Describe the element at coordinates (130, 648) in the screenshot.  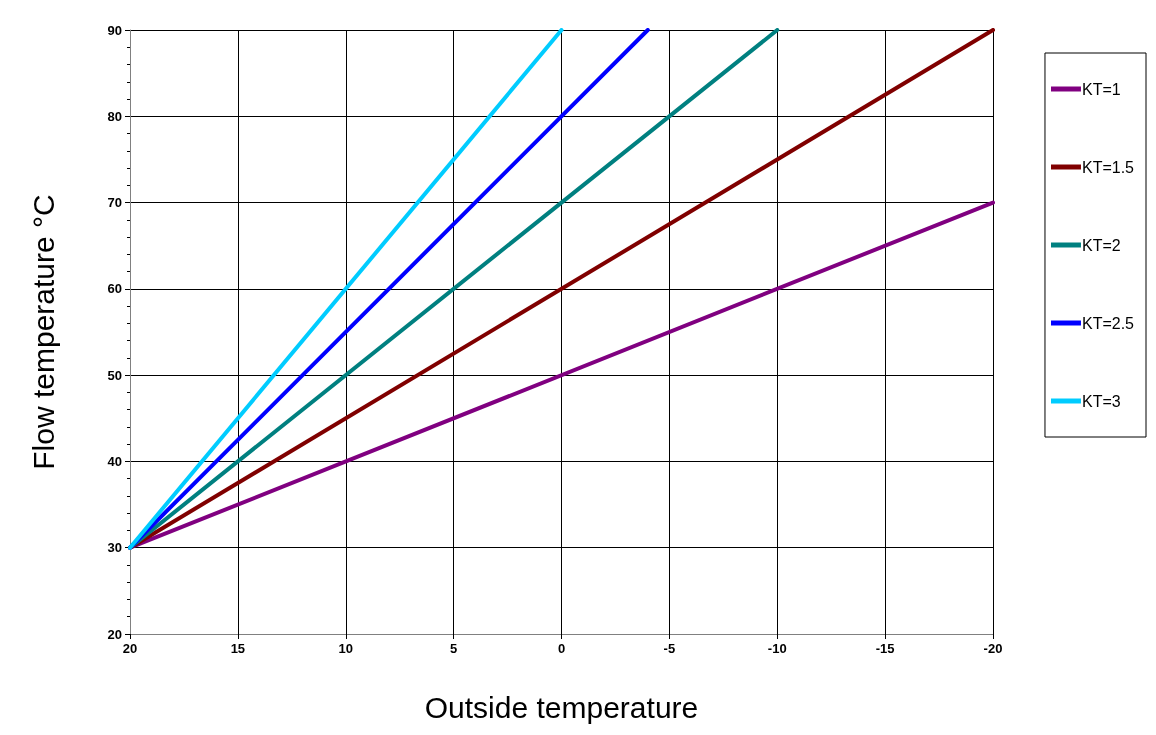
I see `x-tick-label: 20` at that location.